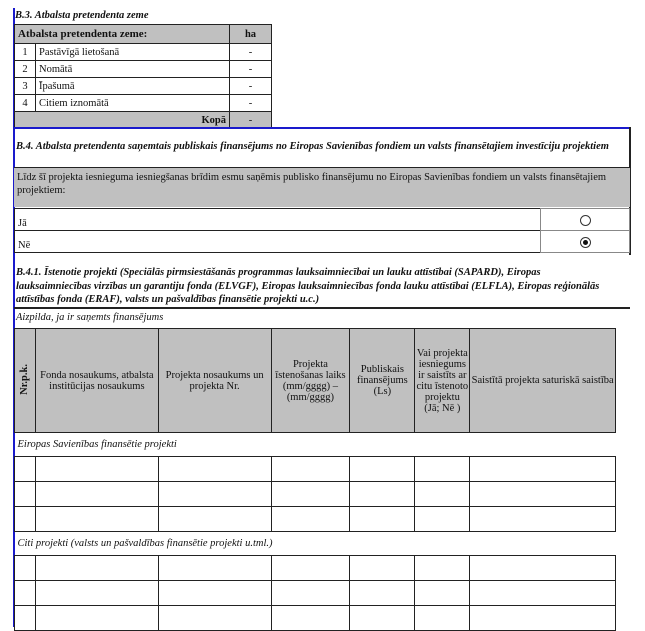 The height and width of the screenshot is (631, 645). I want to click on option-1-cell, so click(585, 241).